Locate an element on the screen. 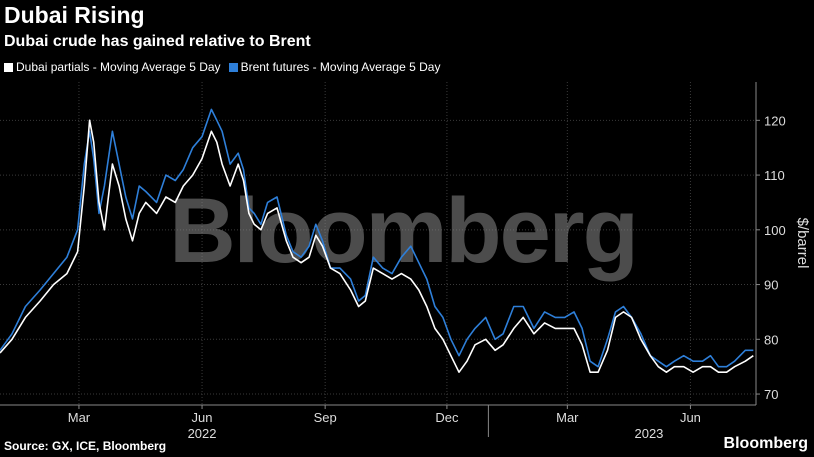 The width and height of the screenshot is (814, 457). source-note: Source: GX, ICE, Bloomberg is located at coordinates (85, 446).